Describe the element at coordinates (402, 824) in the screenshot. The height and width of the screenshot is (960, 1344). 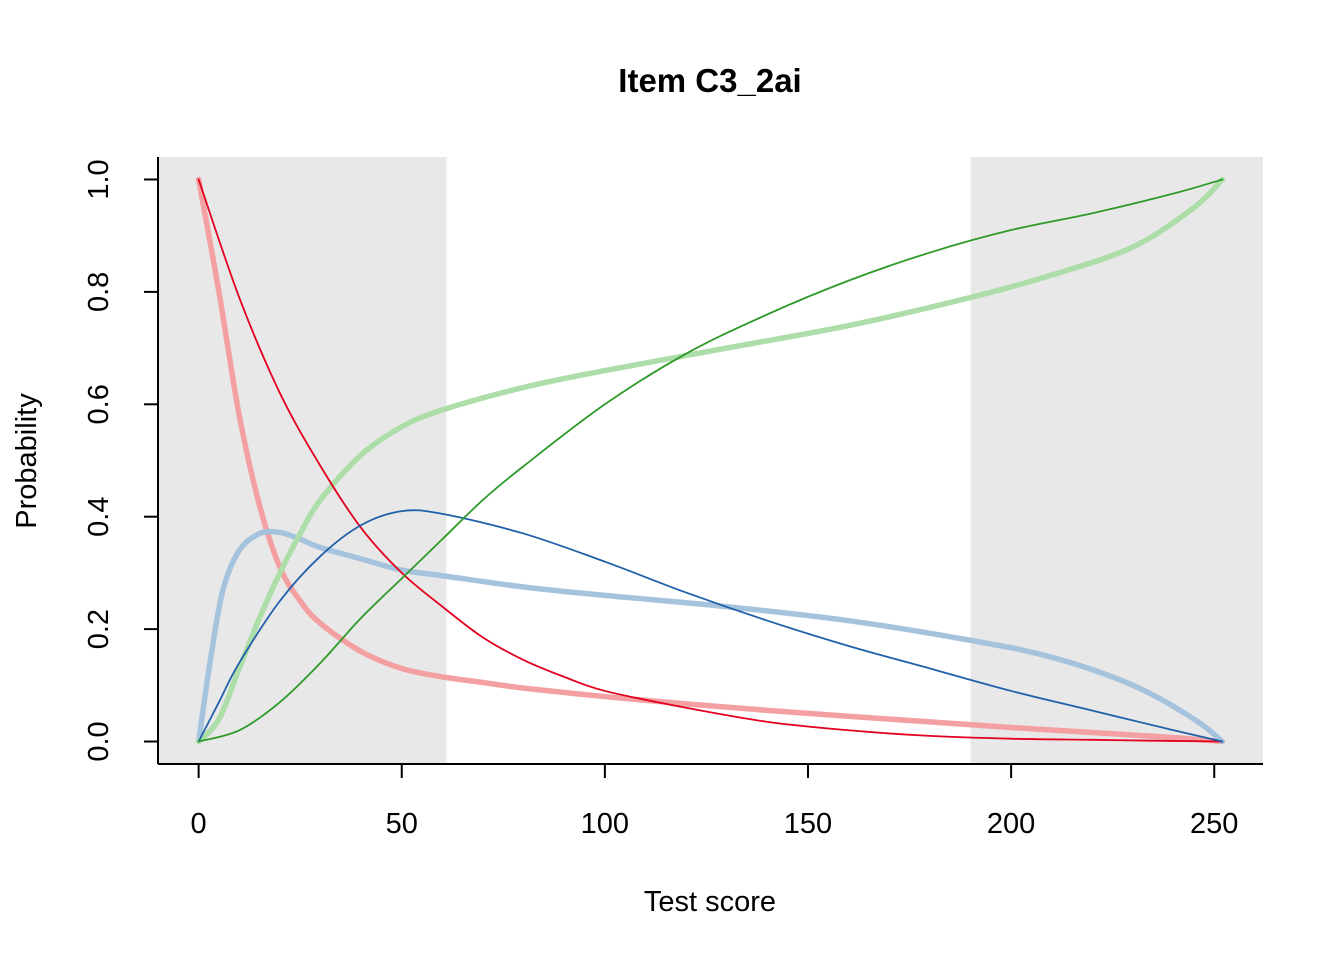
I see `x-tick-label: 50` at that location.